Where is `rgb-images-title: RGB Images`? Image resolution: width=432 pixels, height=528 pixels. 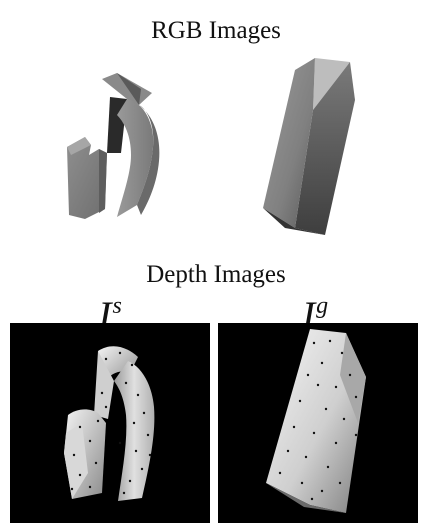
rgb-images-title: RGB Images is located at coordinates (216, 30).